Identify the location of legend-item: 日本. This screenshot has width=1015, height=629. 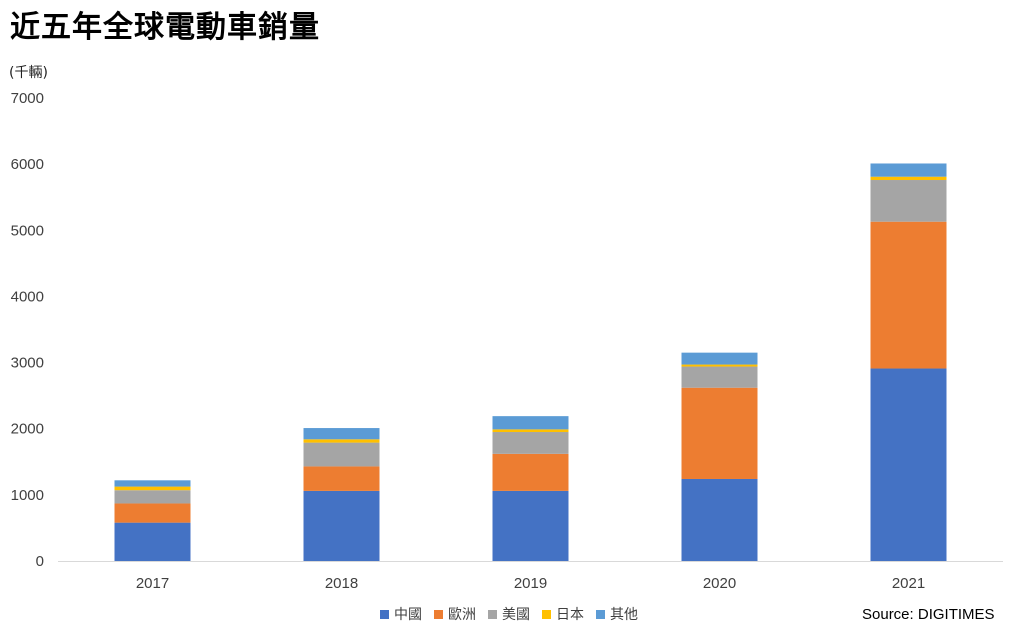
(563, 614).